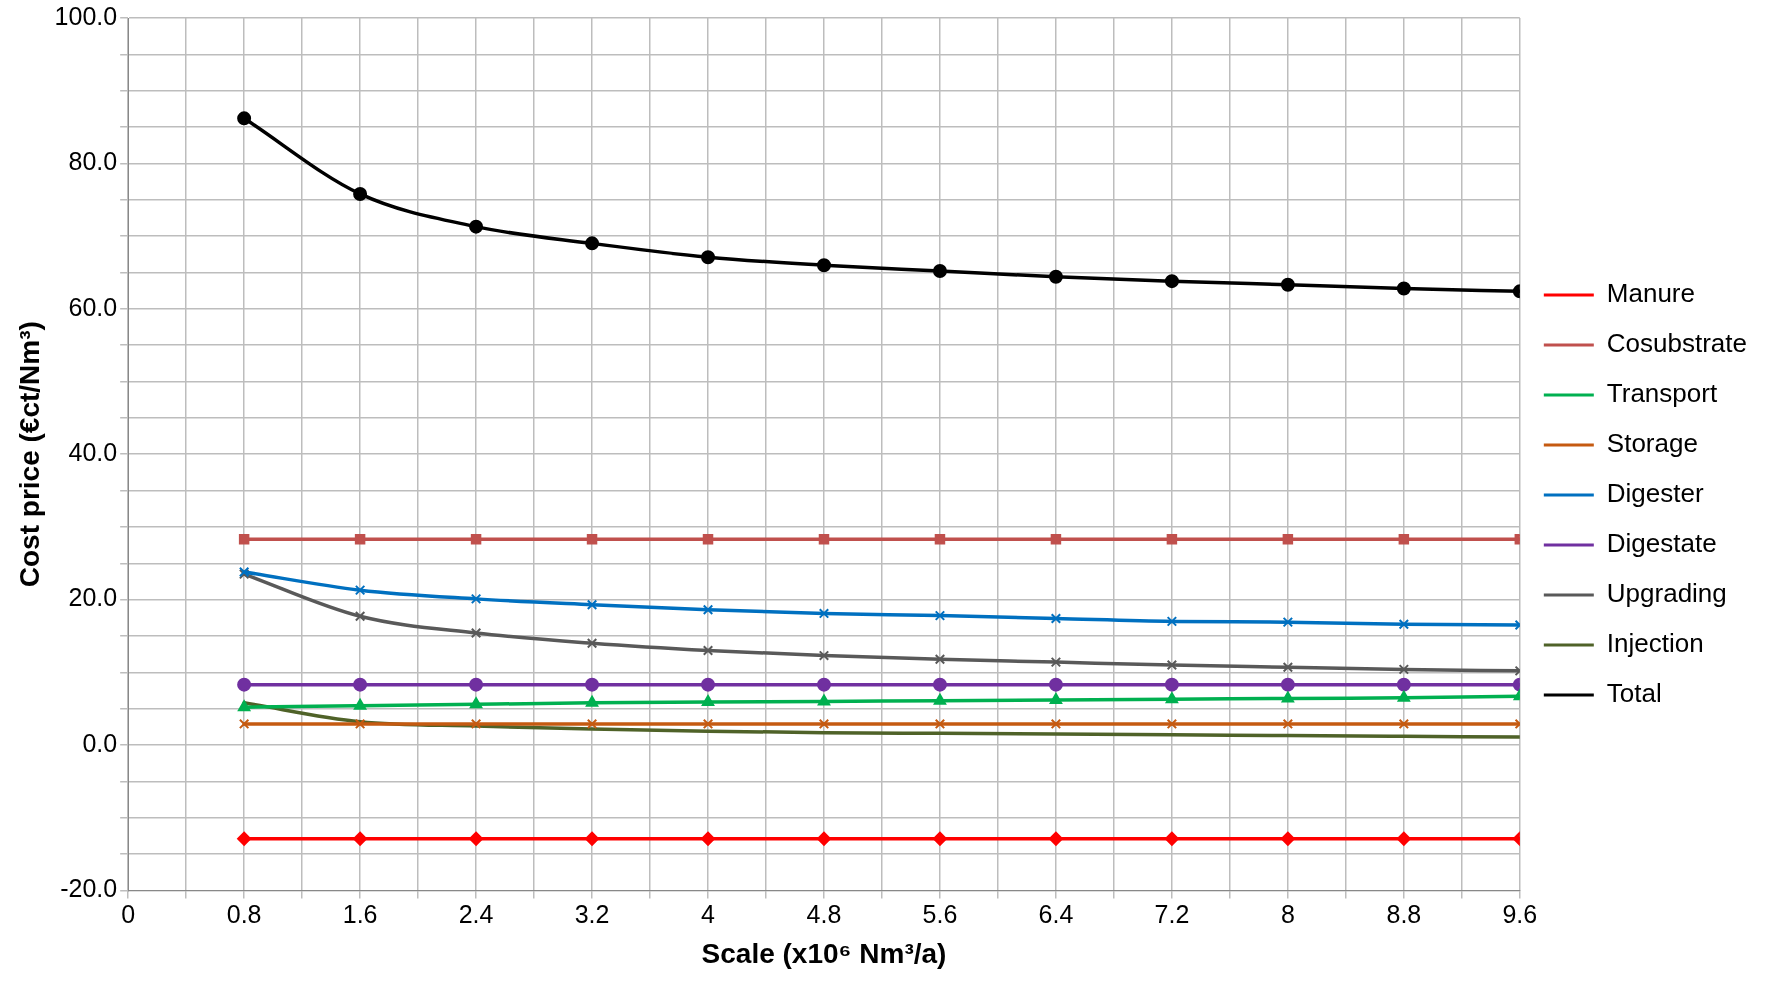  What do you see at coordinates (824, 914) in the screenshot?
I see `x-tick-label: 4.8` at bounding box center [824, 914].